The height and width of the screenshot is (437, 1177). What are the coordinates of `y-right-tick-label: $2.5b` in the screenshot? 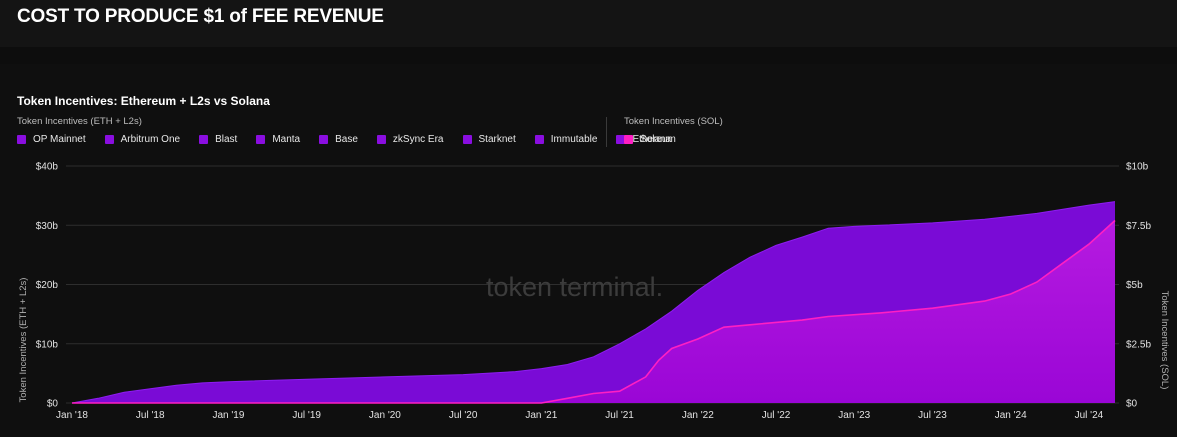 It's located at (1138, 344).